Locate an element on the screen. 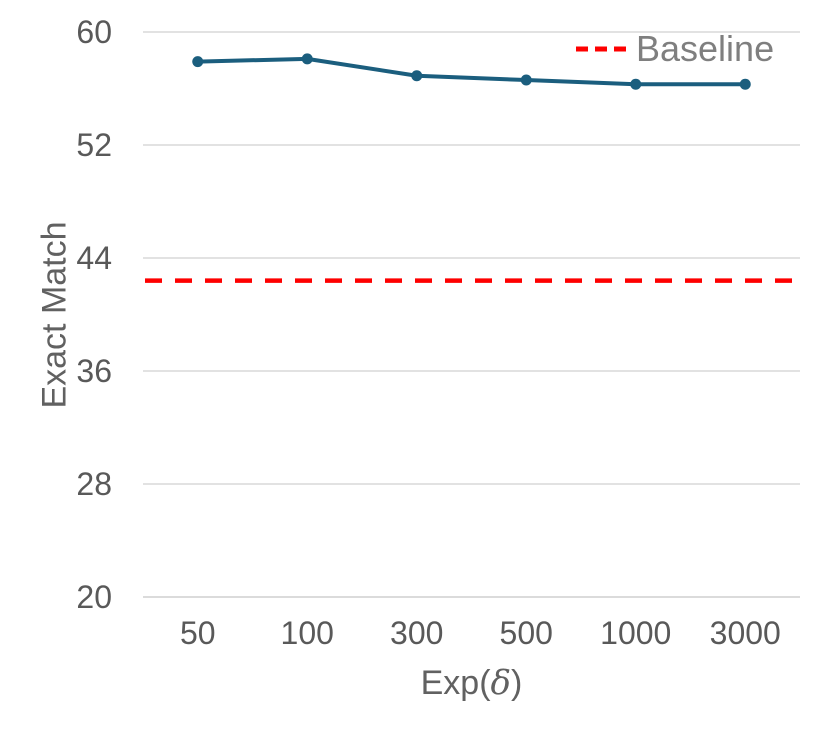  x-tick-label: 100 is located at coordinates (307, 633).